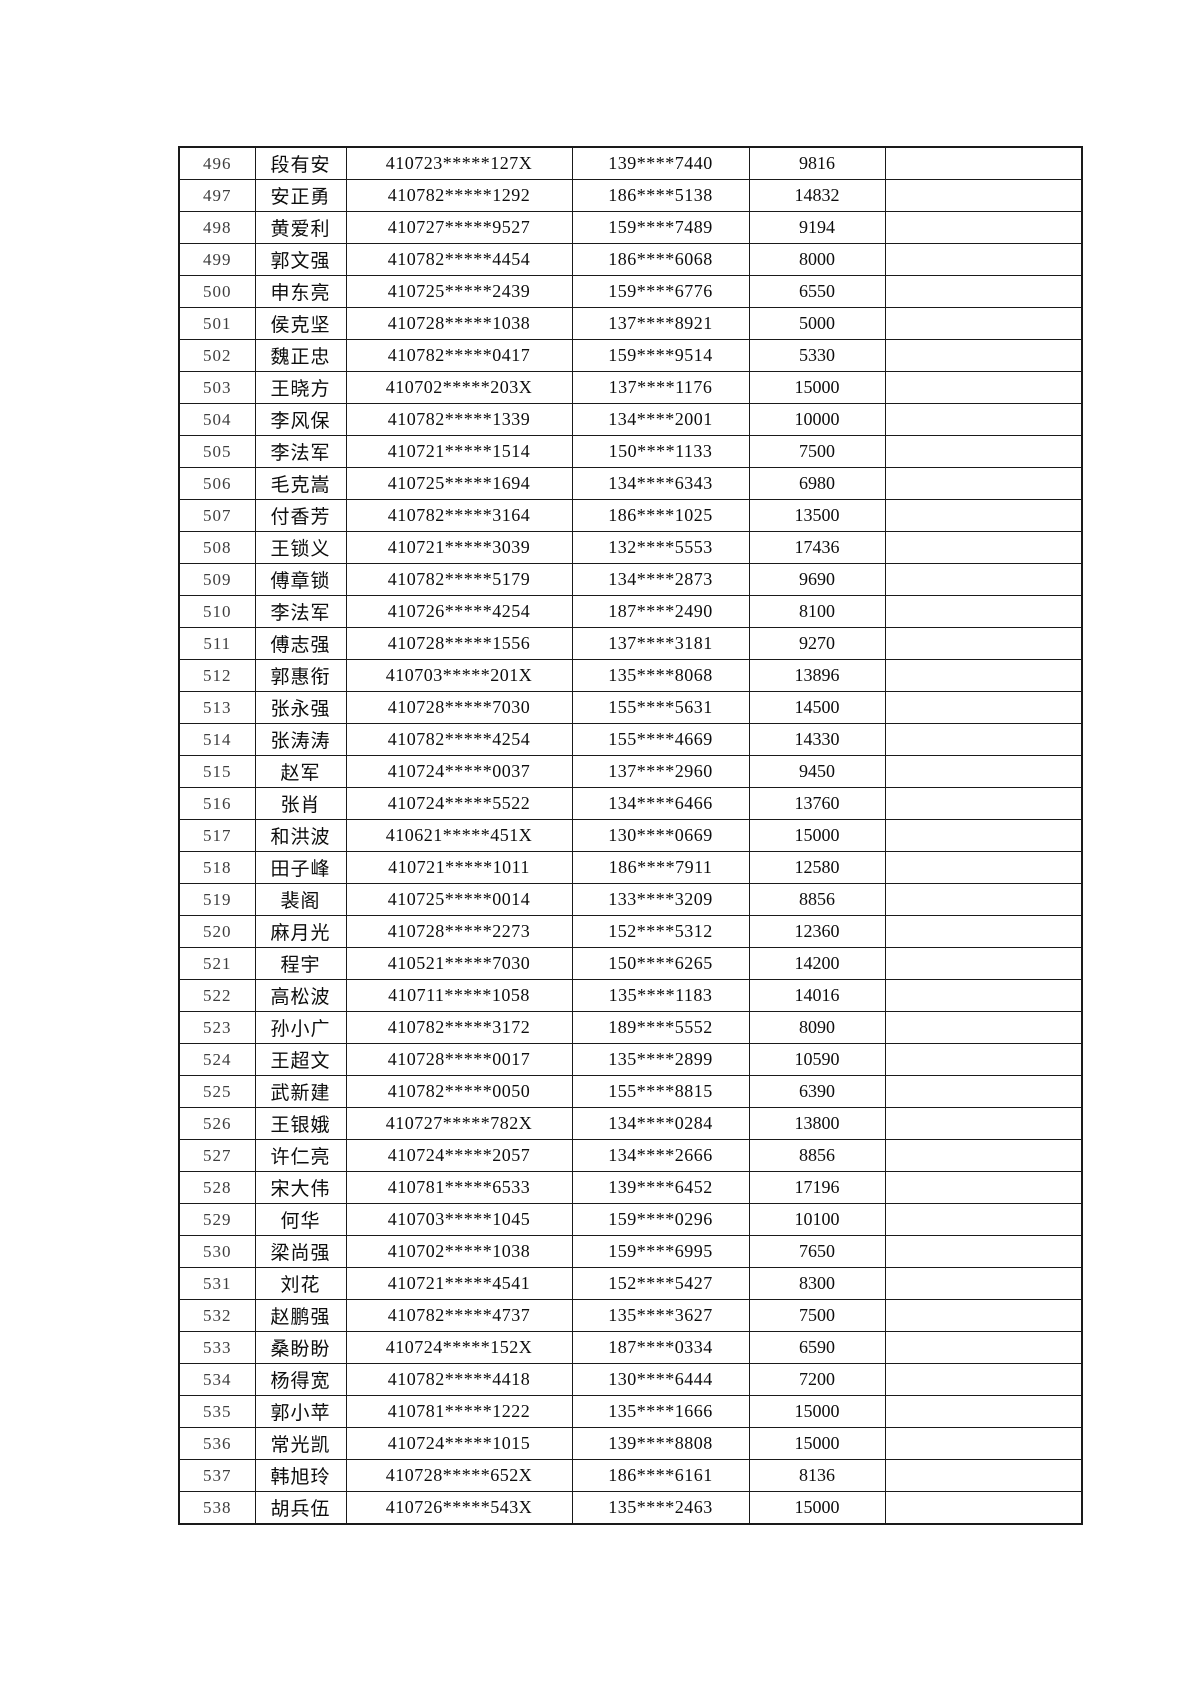  I want to click on table-cell-index: 502, so click(217, 355).